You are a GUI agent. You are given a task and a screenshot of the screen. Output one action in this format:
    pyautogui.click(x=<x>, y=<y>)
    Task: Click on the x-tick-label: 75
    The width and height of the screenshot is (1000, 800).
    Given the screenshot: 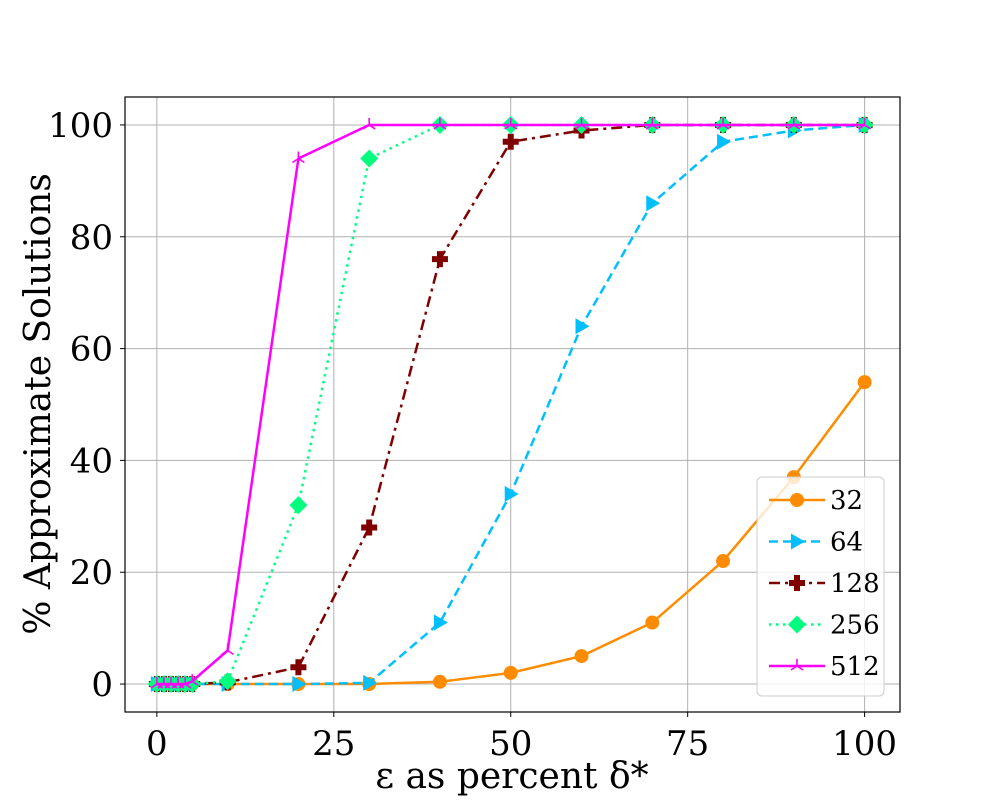 What is the action you would take?
    pyautogui.click(x=687, y=744)
    